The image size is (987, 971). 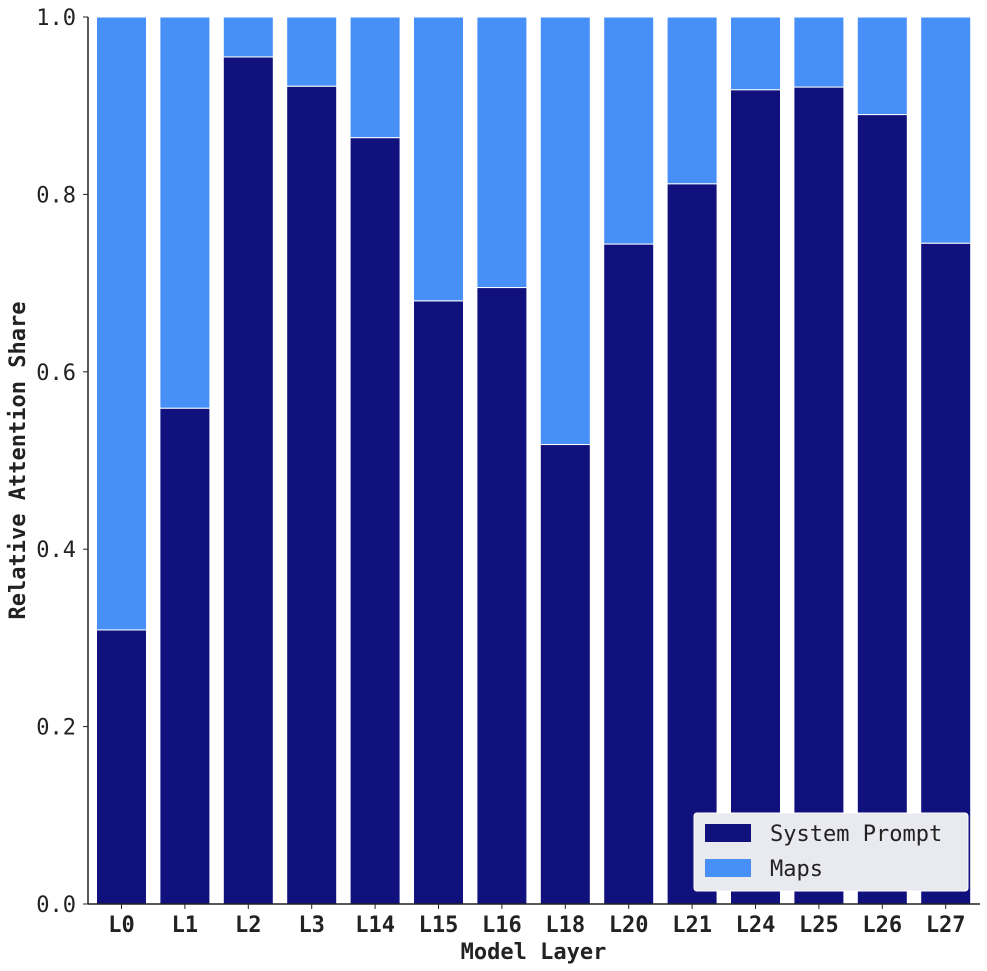 I want to click on x-tick-label: L26, so click(x=882, y=925).